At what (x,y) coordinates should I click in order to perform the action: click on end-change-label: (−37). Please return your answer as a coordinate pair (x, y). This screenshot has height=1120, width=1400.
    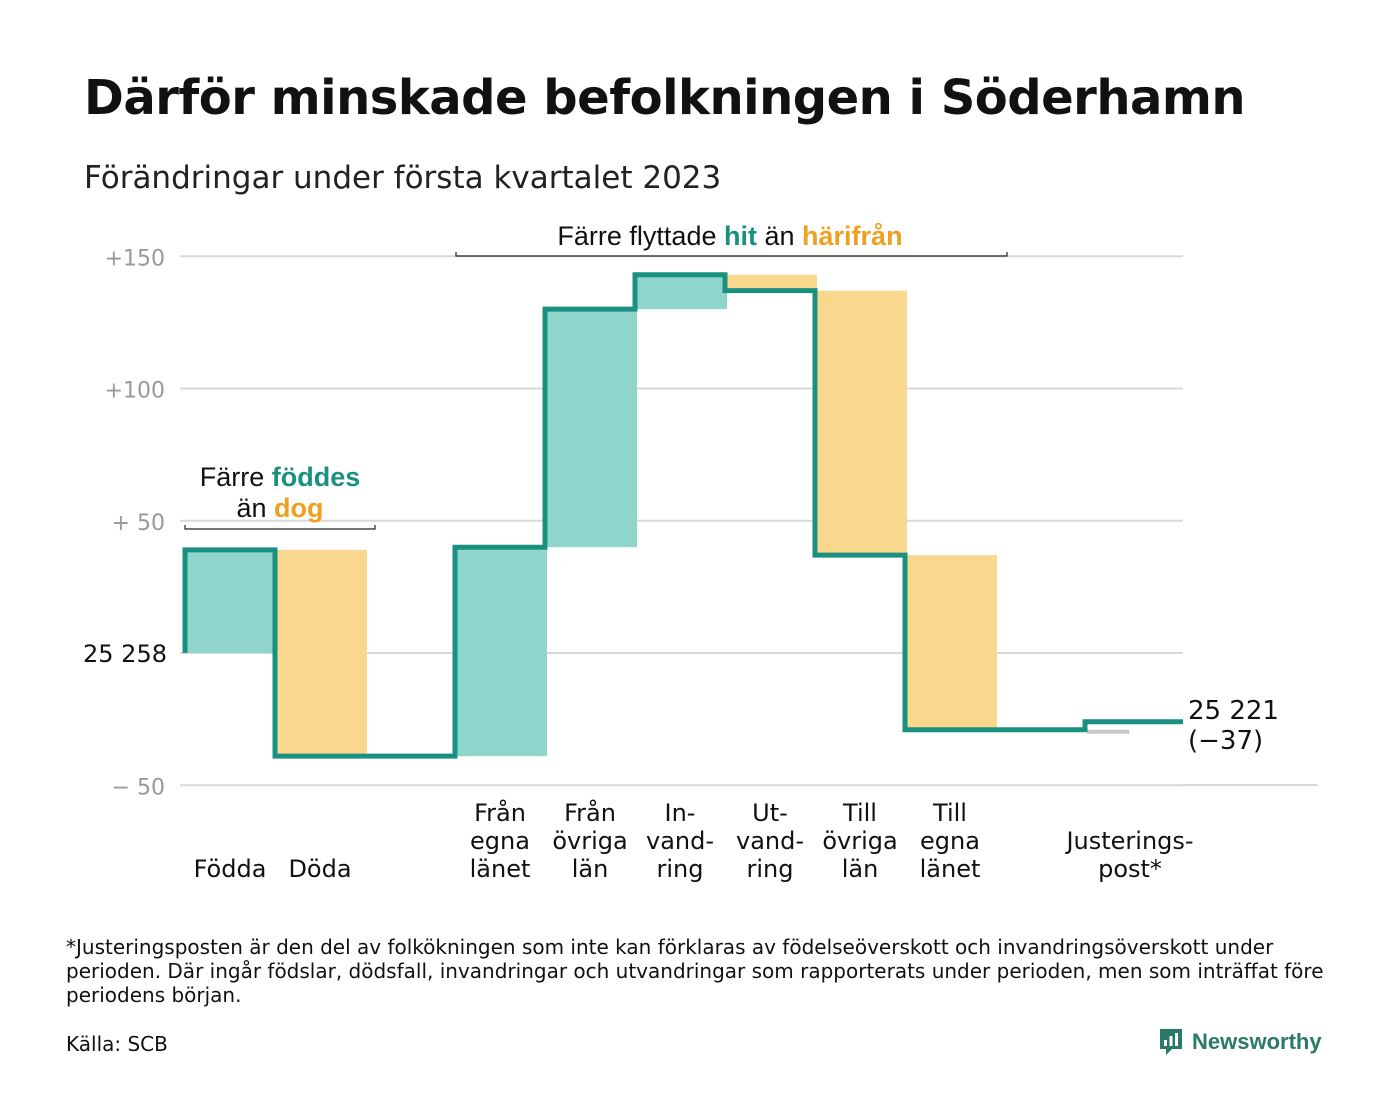
    Looking at the image, I should click on (1225, 741).